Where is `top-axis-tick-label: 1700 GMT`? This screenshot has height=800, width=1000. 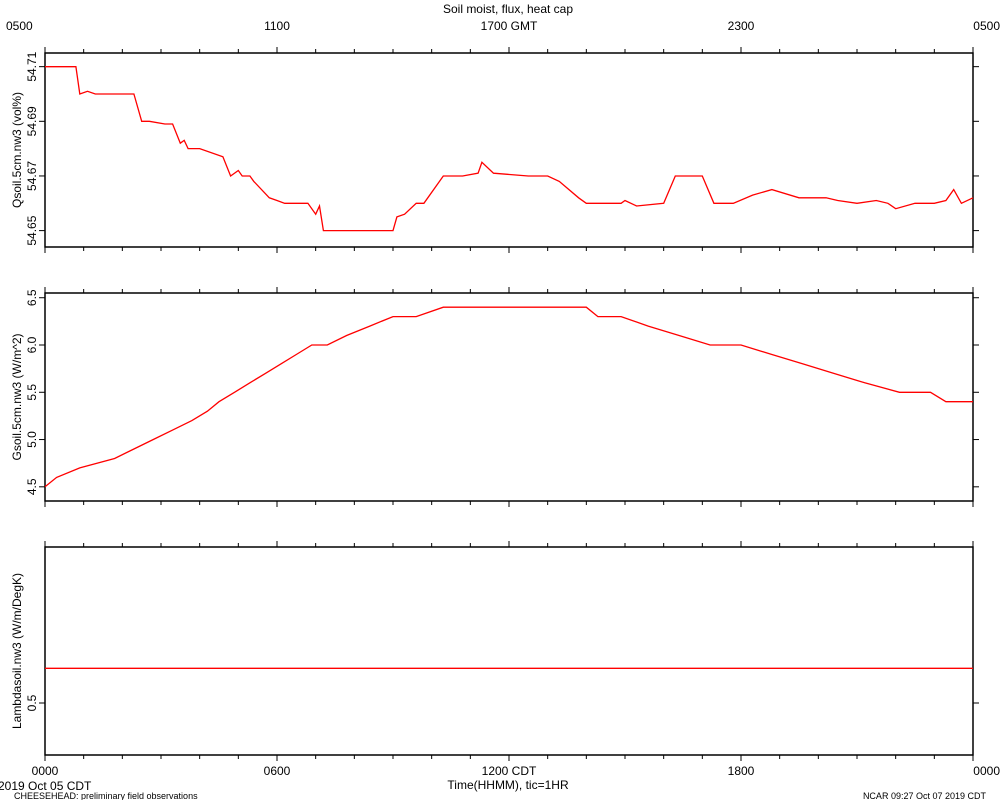
top-axis-tick-label: 1700 GMT is located at coordinates (509, 26).